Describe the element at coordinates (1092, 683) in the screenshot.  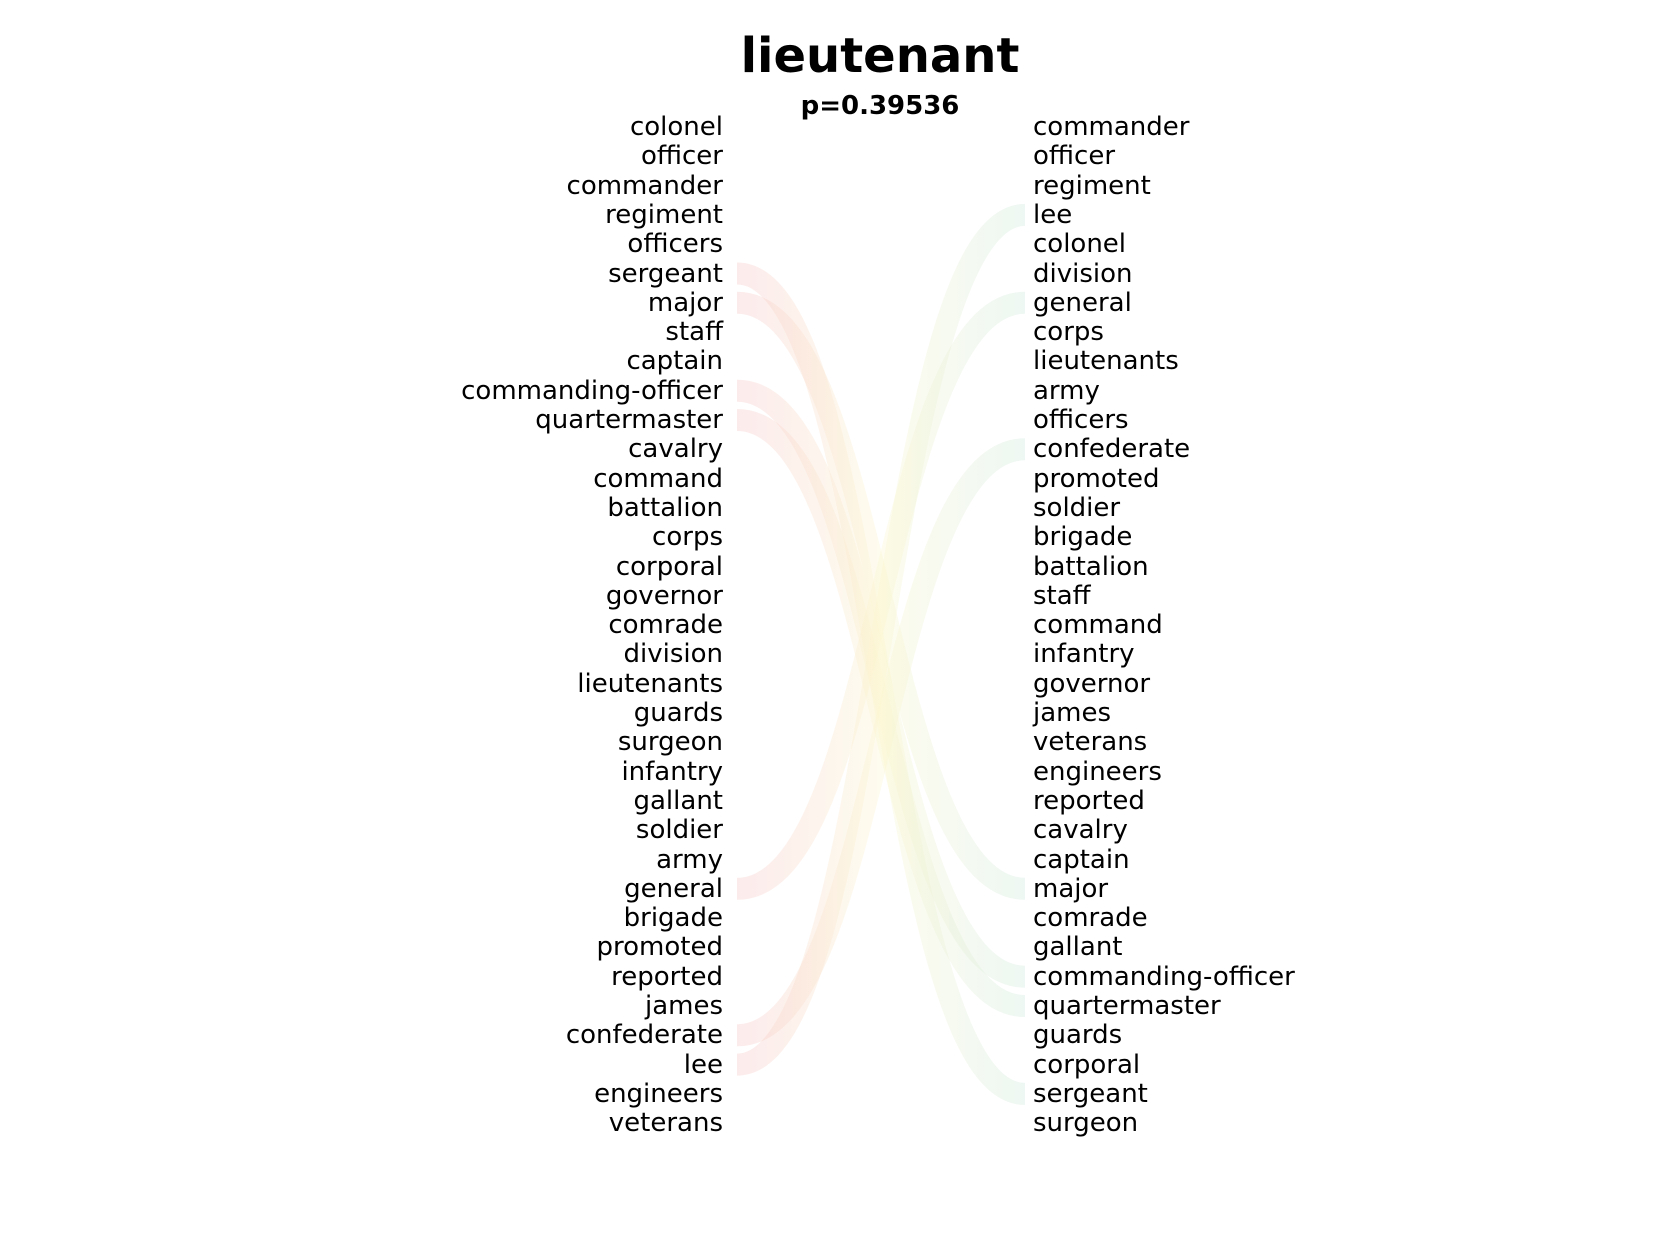
I see `right-word: governor` at that location.